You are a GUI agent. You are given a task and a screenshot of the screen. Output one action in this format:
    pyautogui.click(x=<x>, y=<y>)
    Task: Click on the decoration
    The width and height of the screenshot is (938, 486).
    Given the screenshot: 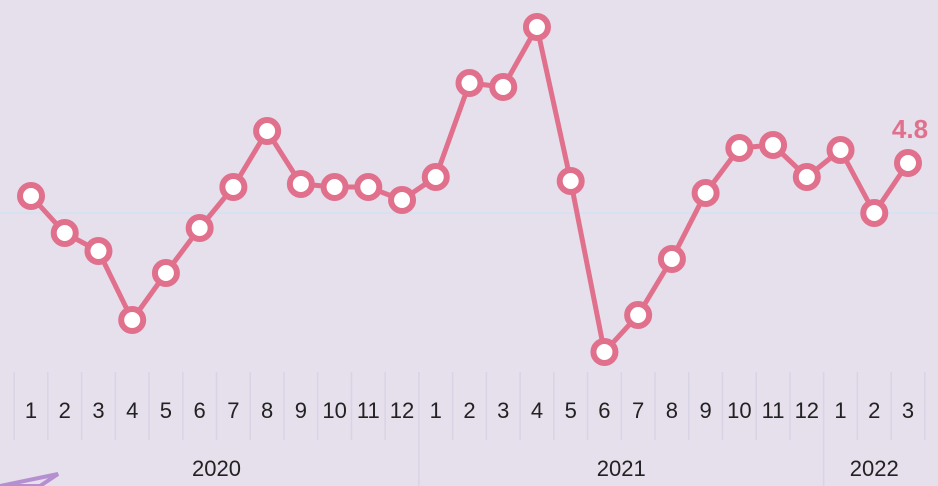 What is the action you would take?
    pyautogui.click(x=30, y=479)
    